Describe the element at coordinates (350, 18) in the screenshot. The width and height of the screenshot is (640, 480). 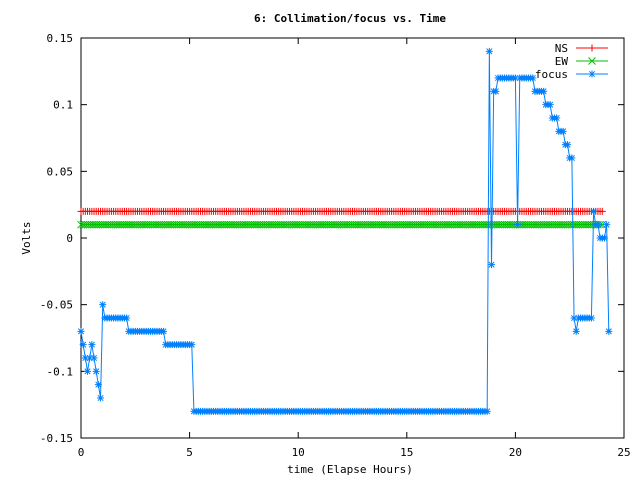
I see `chart-title: 6: Collimation/focus vs. Time` at that location.